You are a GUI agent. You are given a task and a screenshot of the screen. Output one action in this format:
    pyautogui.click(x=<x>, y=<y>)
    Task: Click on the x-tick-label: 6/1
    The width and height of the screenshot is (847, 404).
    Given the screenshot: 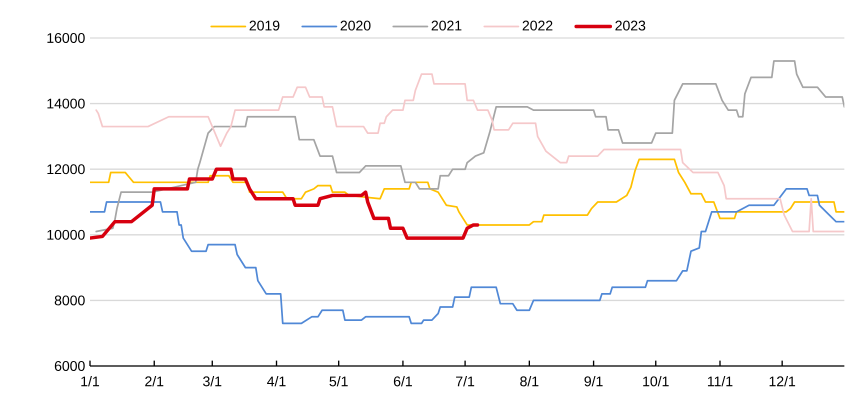 What is the action you would take?
    pyautogui.click(x=403, y=381)
    